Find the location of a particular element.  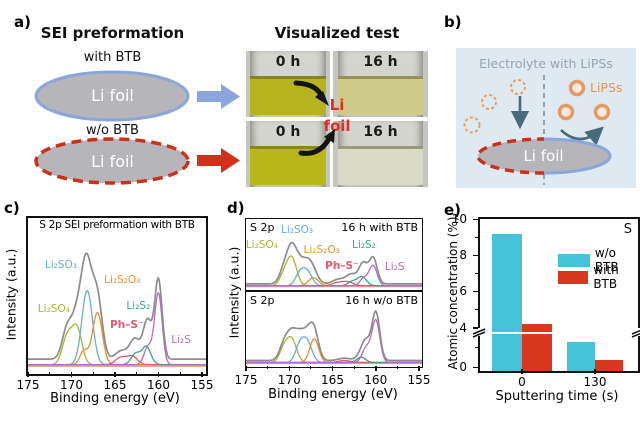

panel-e-label: e) is located at coordinates (453, 210).